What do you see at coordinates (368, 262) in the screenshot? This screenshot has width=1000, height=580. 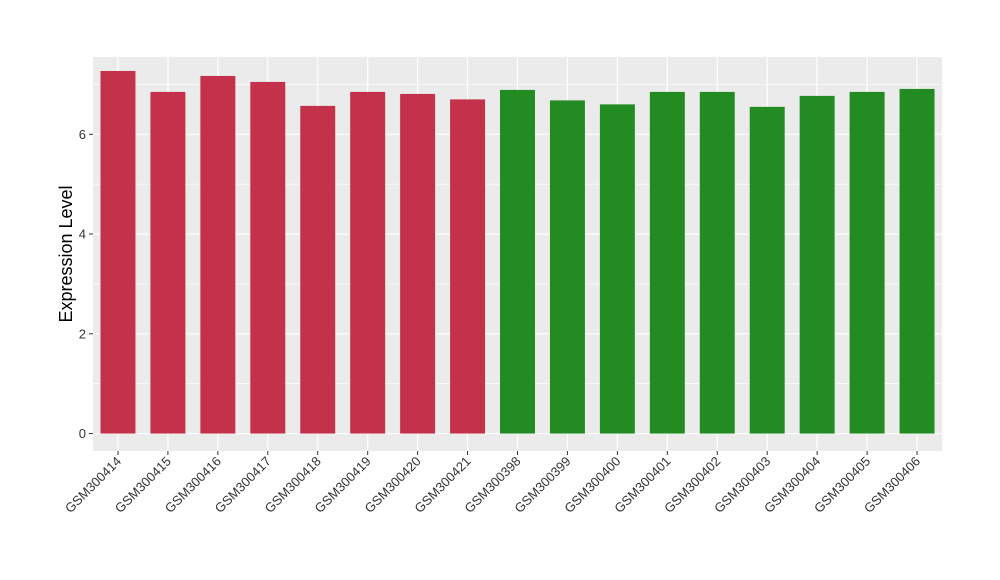 I see `bar-GSM300419` at bounding box center [368, 262].